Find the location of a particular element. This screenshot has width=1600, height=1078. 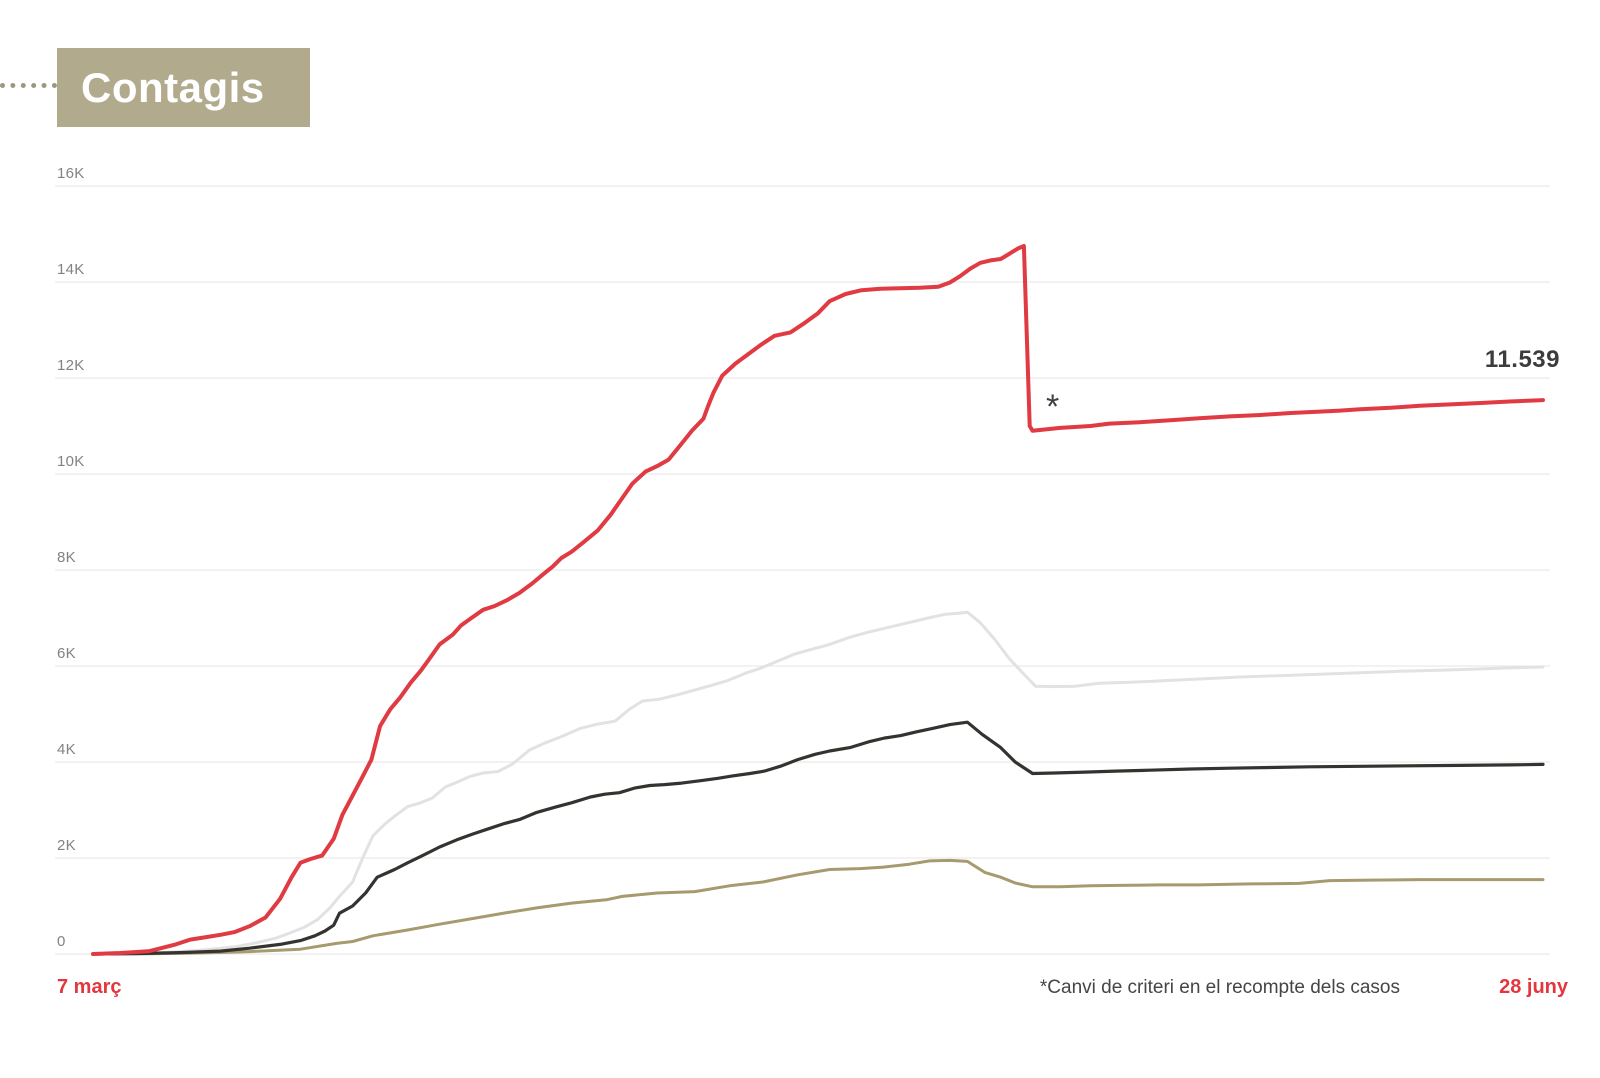

annotation-asterisk: * is located at coordinates (1053, 407).